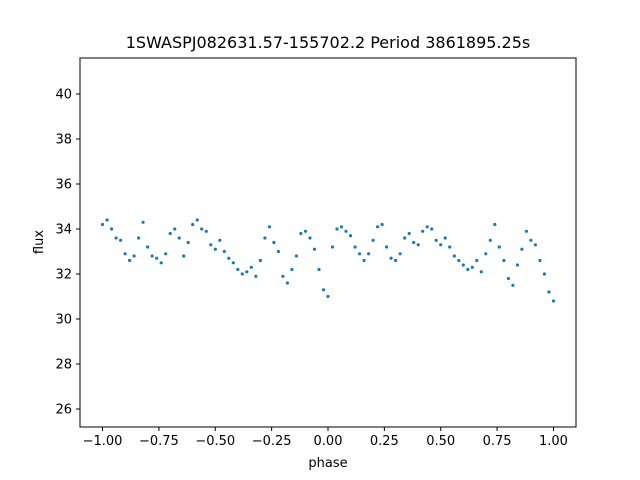 Image resolution: width=640 pixels, height=480 pixels. What do you see at coordinates (497, 441) in the screenshot?
I see `x-tick-label: 0.75` at bounding box center [497, 441].